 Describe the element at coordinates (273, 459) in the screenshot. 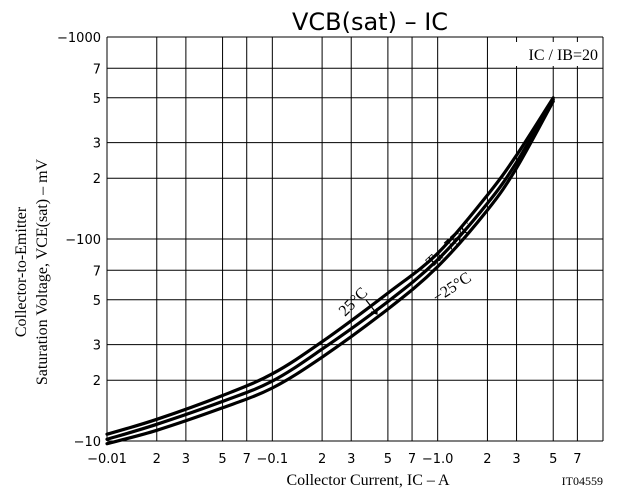

I see `x-tick-label: −0.1` at that location.